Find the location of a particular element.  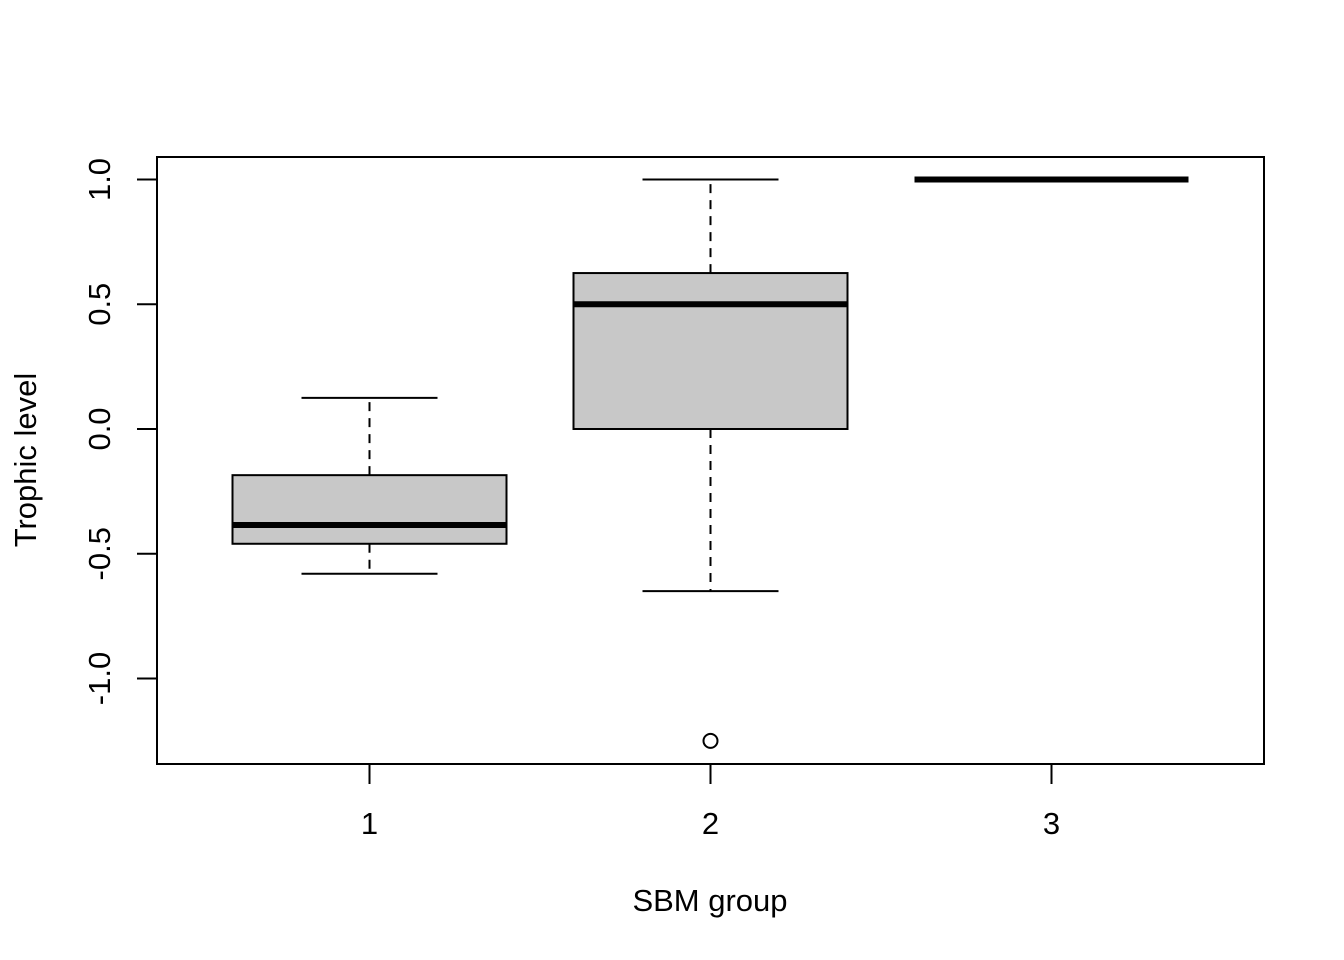

outlier-point is located at coordinates (710, 740).